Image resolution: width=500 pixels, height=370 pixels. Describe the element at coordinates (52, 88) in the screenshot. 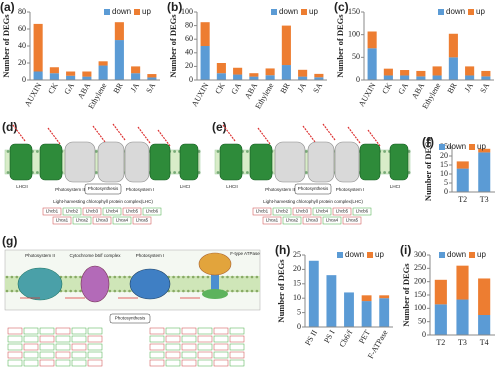

I see `x-tick-label: CK` at that location.